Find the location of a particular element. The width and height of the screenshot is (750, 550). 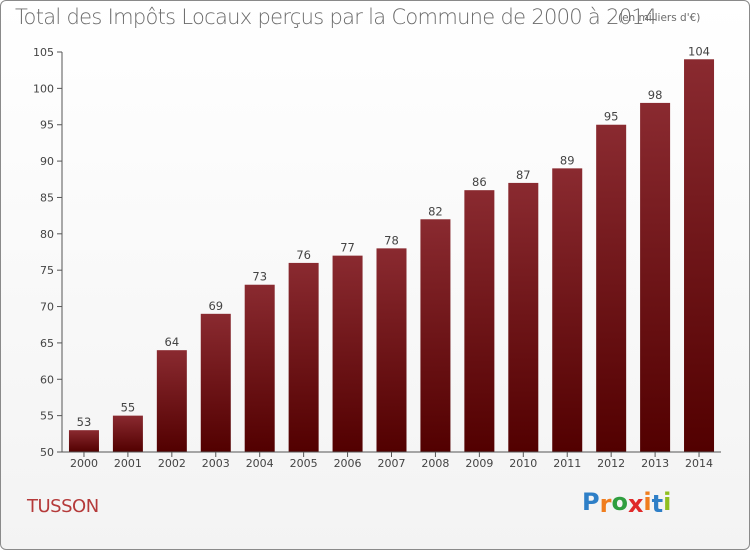

y-tick-label: 85 is located at coordinates (47, 197).